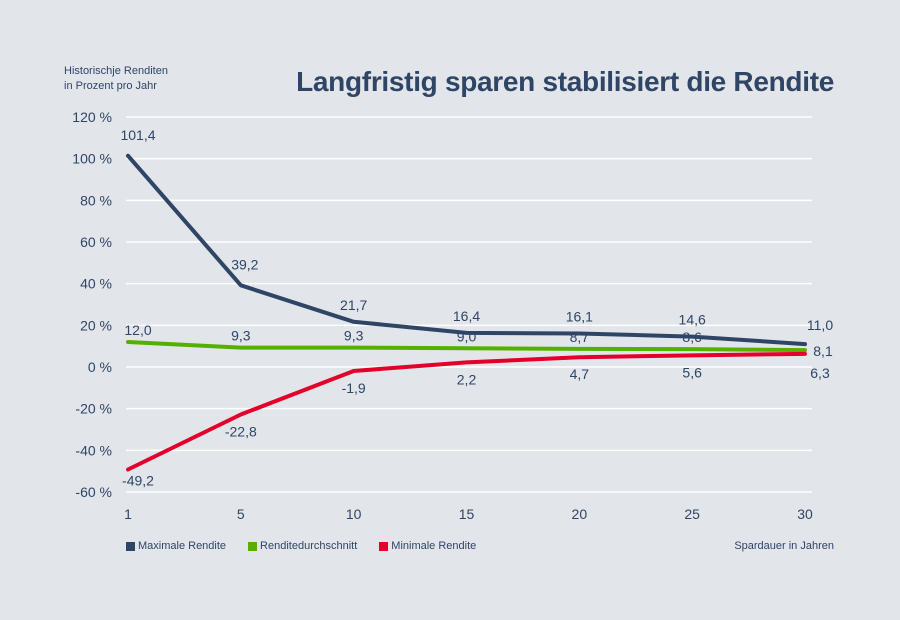  I want to click on data-label-min: 5,6, so click(692, 372).